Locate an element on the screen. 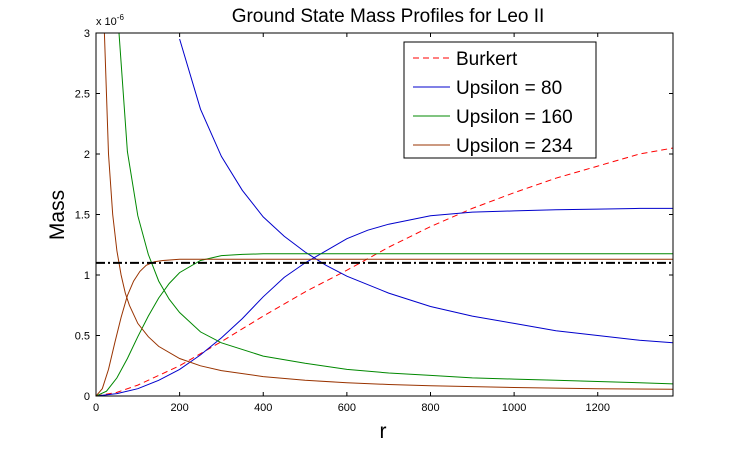 Image resolution: width=743 pixels, height=450 pixels. y-tick-label: 1.5 is located at coordinates (82, 216).